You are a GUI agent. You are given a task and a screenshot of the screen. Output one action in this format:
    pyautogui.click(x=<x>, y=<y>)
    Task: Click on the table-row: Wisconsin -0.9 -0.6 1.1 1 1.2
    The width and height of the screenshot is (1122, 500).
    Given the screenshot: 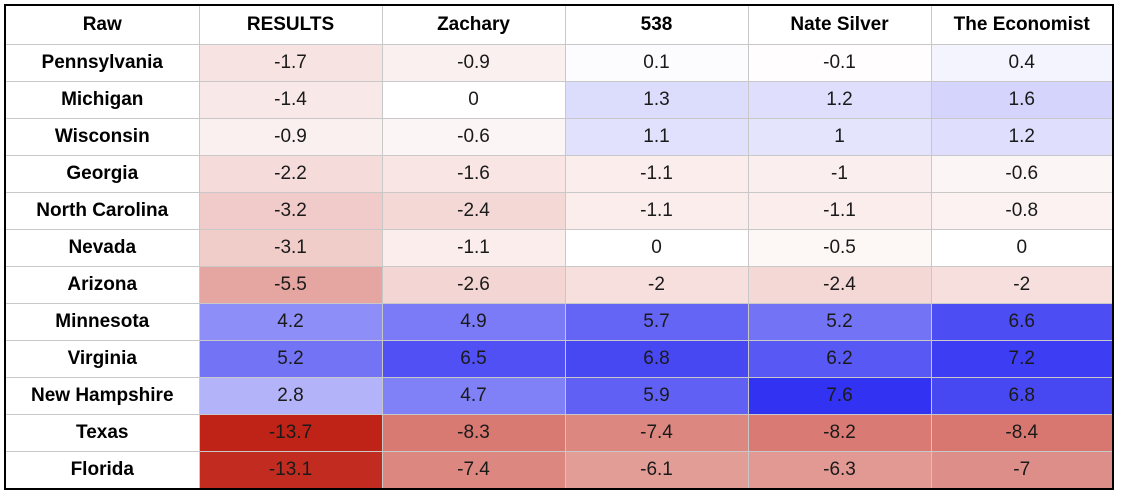 What is the action you would take?
    pyautogui.click(x=559, y=137)
    